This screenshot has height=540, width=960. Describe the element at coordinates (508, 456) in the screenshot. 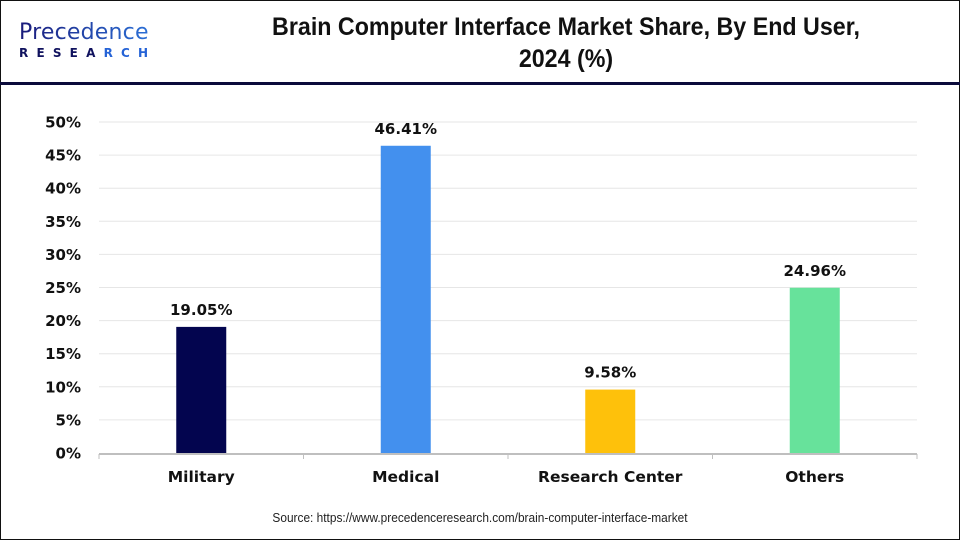

I see `x-axis` at that location.